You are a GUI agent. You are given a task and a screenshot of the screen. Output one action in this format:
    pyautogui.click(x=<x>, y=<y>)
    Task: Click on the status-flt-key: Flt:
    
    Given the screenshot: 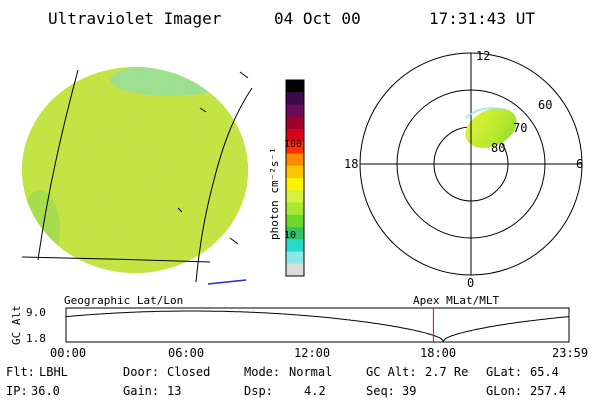 What is the action you would take?
    pyautogui.click(x=20, y=372)
    